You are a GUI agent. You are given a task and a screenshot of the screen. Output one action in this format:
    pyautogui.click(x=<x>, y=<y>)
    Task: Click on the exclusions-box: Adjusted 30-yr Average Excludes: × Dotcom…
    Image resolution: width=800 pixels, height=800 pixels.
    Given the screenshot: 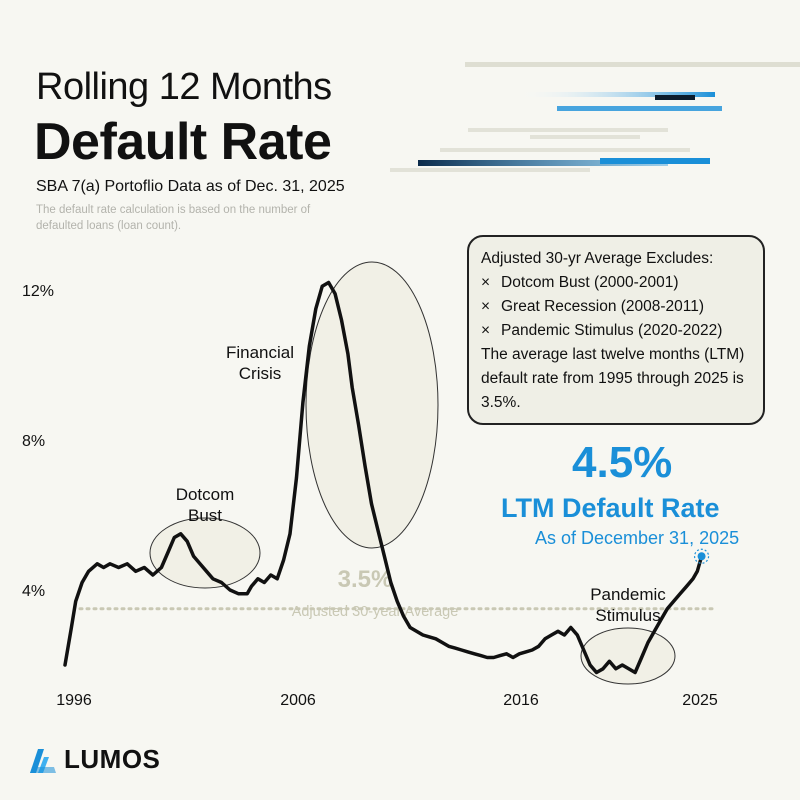 What is the action you would take?
    pyautogui.click(x=616, y=330)
    